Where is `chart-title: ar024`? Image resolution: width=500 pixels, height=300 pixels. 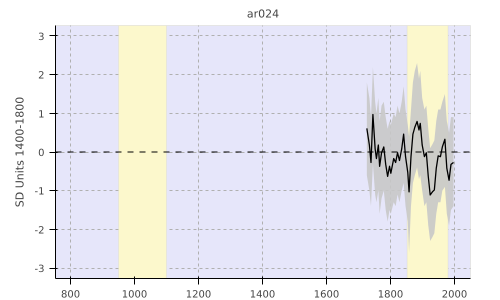 chart-title: ar024 is located at coordinates (263, 14).